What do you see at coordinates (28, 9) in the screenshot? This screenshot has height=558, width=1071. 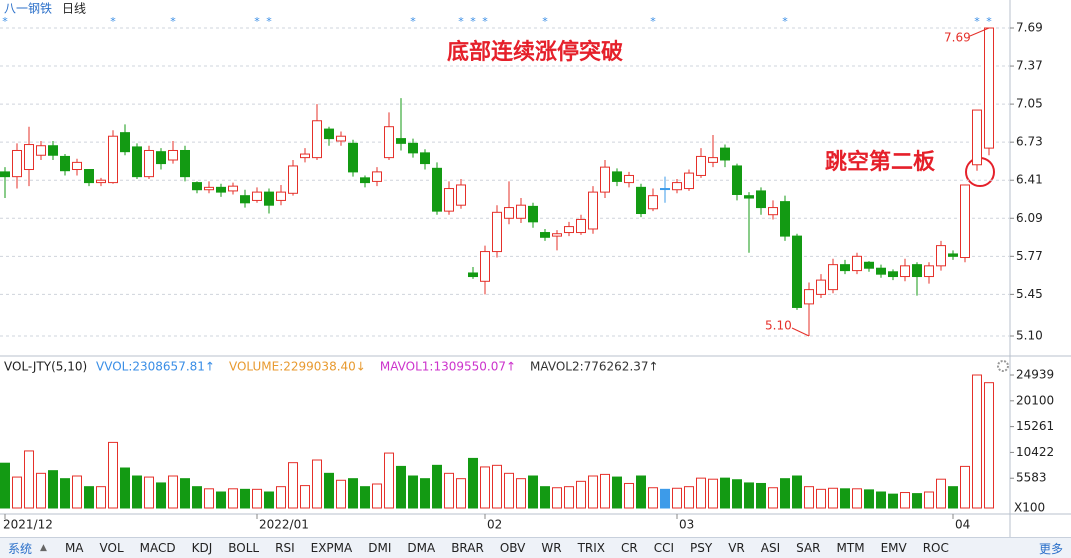 I see `stock-name: 八一钢铁` at bounding box center [28, 9].